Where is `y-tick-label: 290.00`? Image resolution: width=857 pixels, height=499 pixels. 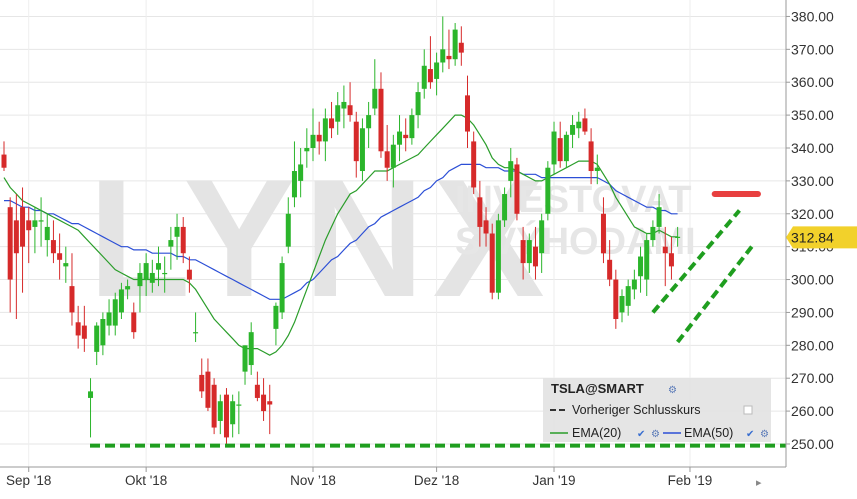 y-tick-label: 290.00 is located at coordinates (812, 312).